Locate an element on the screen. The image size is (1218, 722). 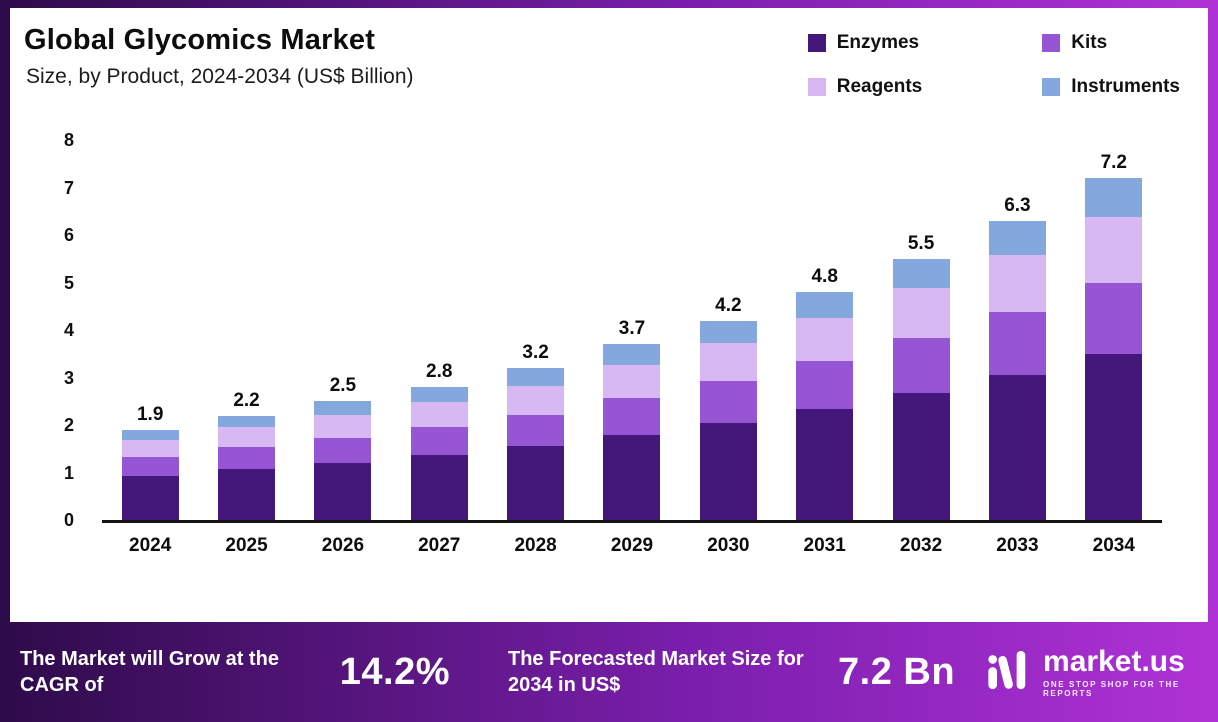
bar-segment-enzymes-2028 is located at coordinates (536, 483).